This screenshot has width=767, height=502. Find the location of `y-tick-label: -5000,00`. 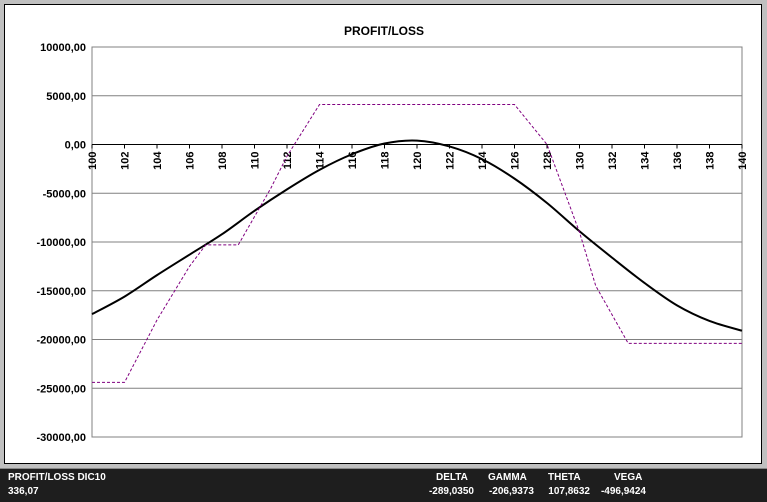

y-tick-label: -5000,00 is located at coordinates (64, 194).